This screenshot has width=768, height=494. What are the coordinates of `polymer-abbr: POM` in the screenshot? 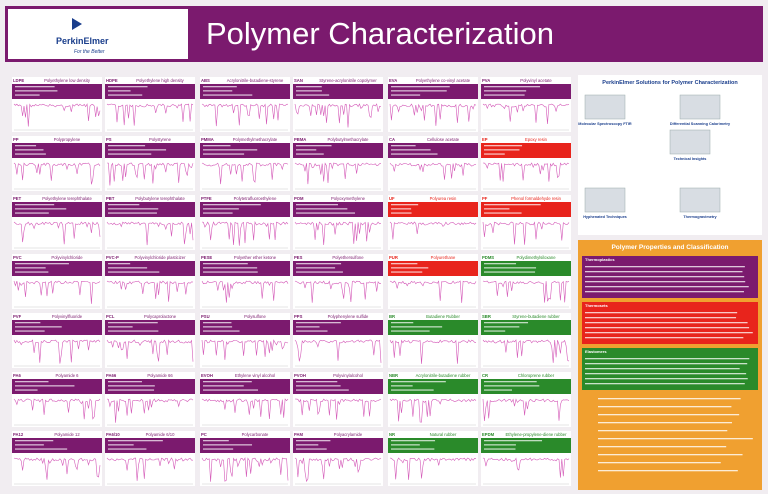 It's located at (299, 198).